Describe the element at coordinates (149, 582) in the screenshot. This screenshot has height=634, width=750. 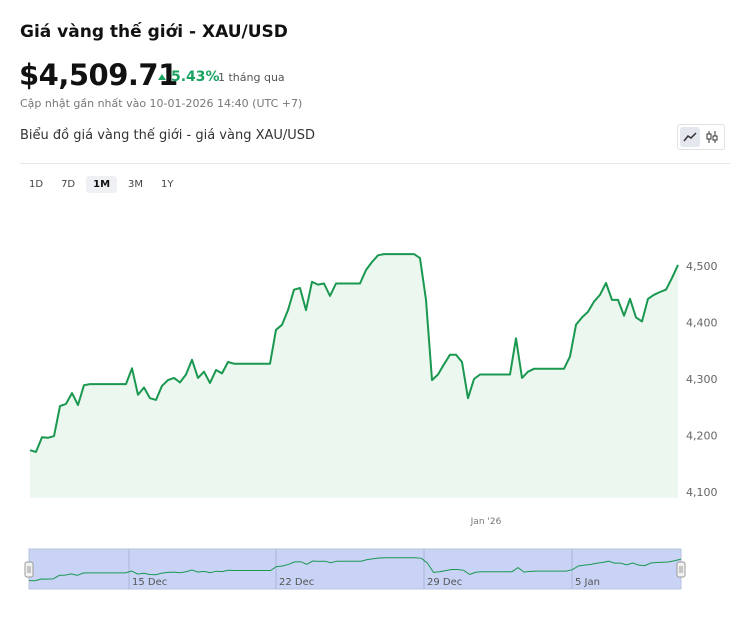
I see `navigator-label: 15 Dec` at that location.